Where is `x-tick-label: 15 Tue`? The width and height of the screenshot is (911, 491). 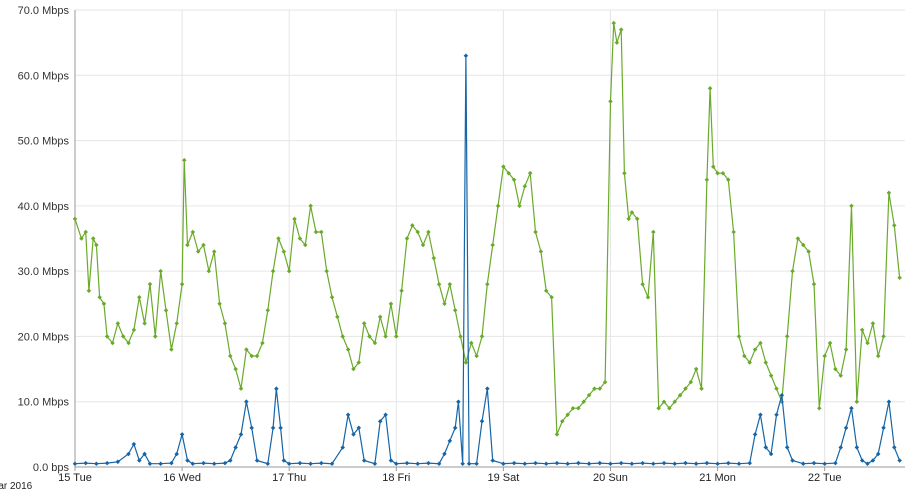 x-tick-label: 15 Tue is located at coordinates (75, 478).